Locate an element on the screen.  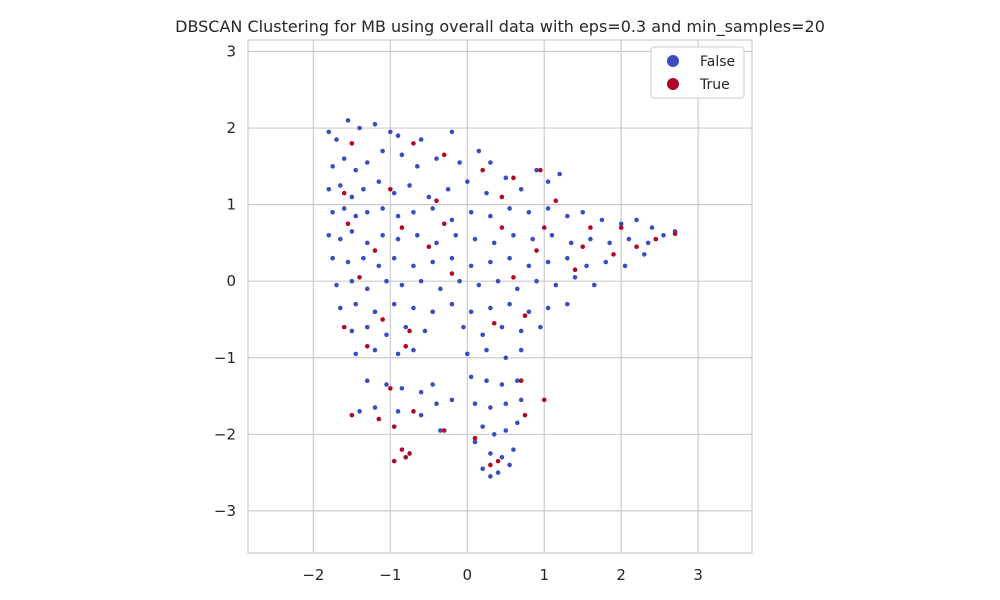
x-tick-label: 2 is located at coordinates (621, 575).